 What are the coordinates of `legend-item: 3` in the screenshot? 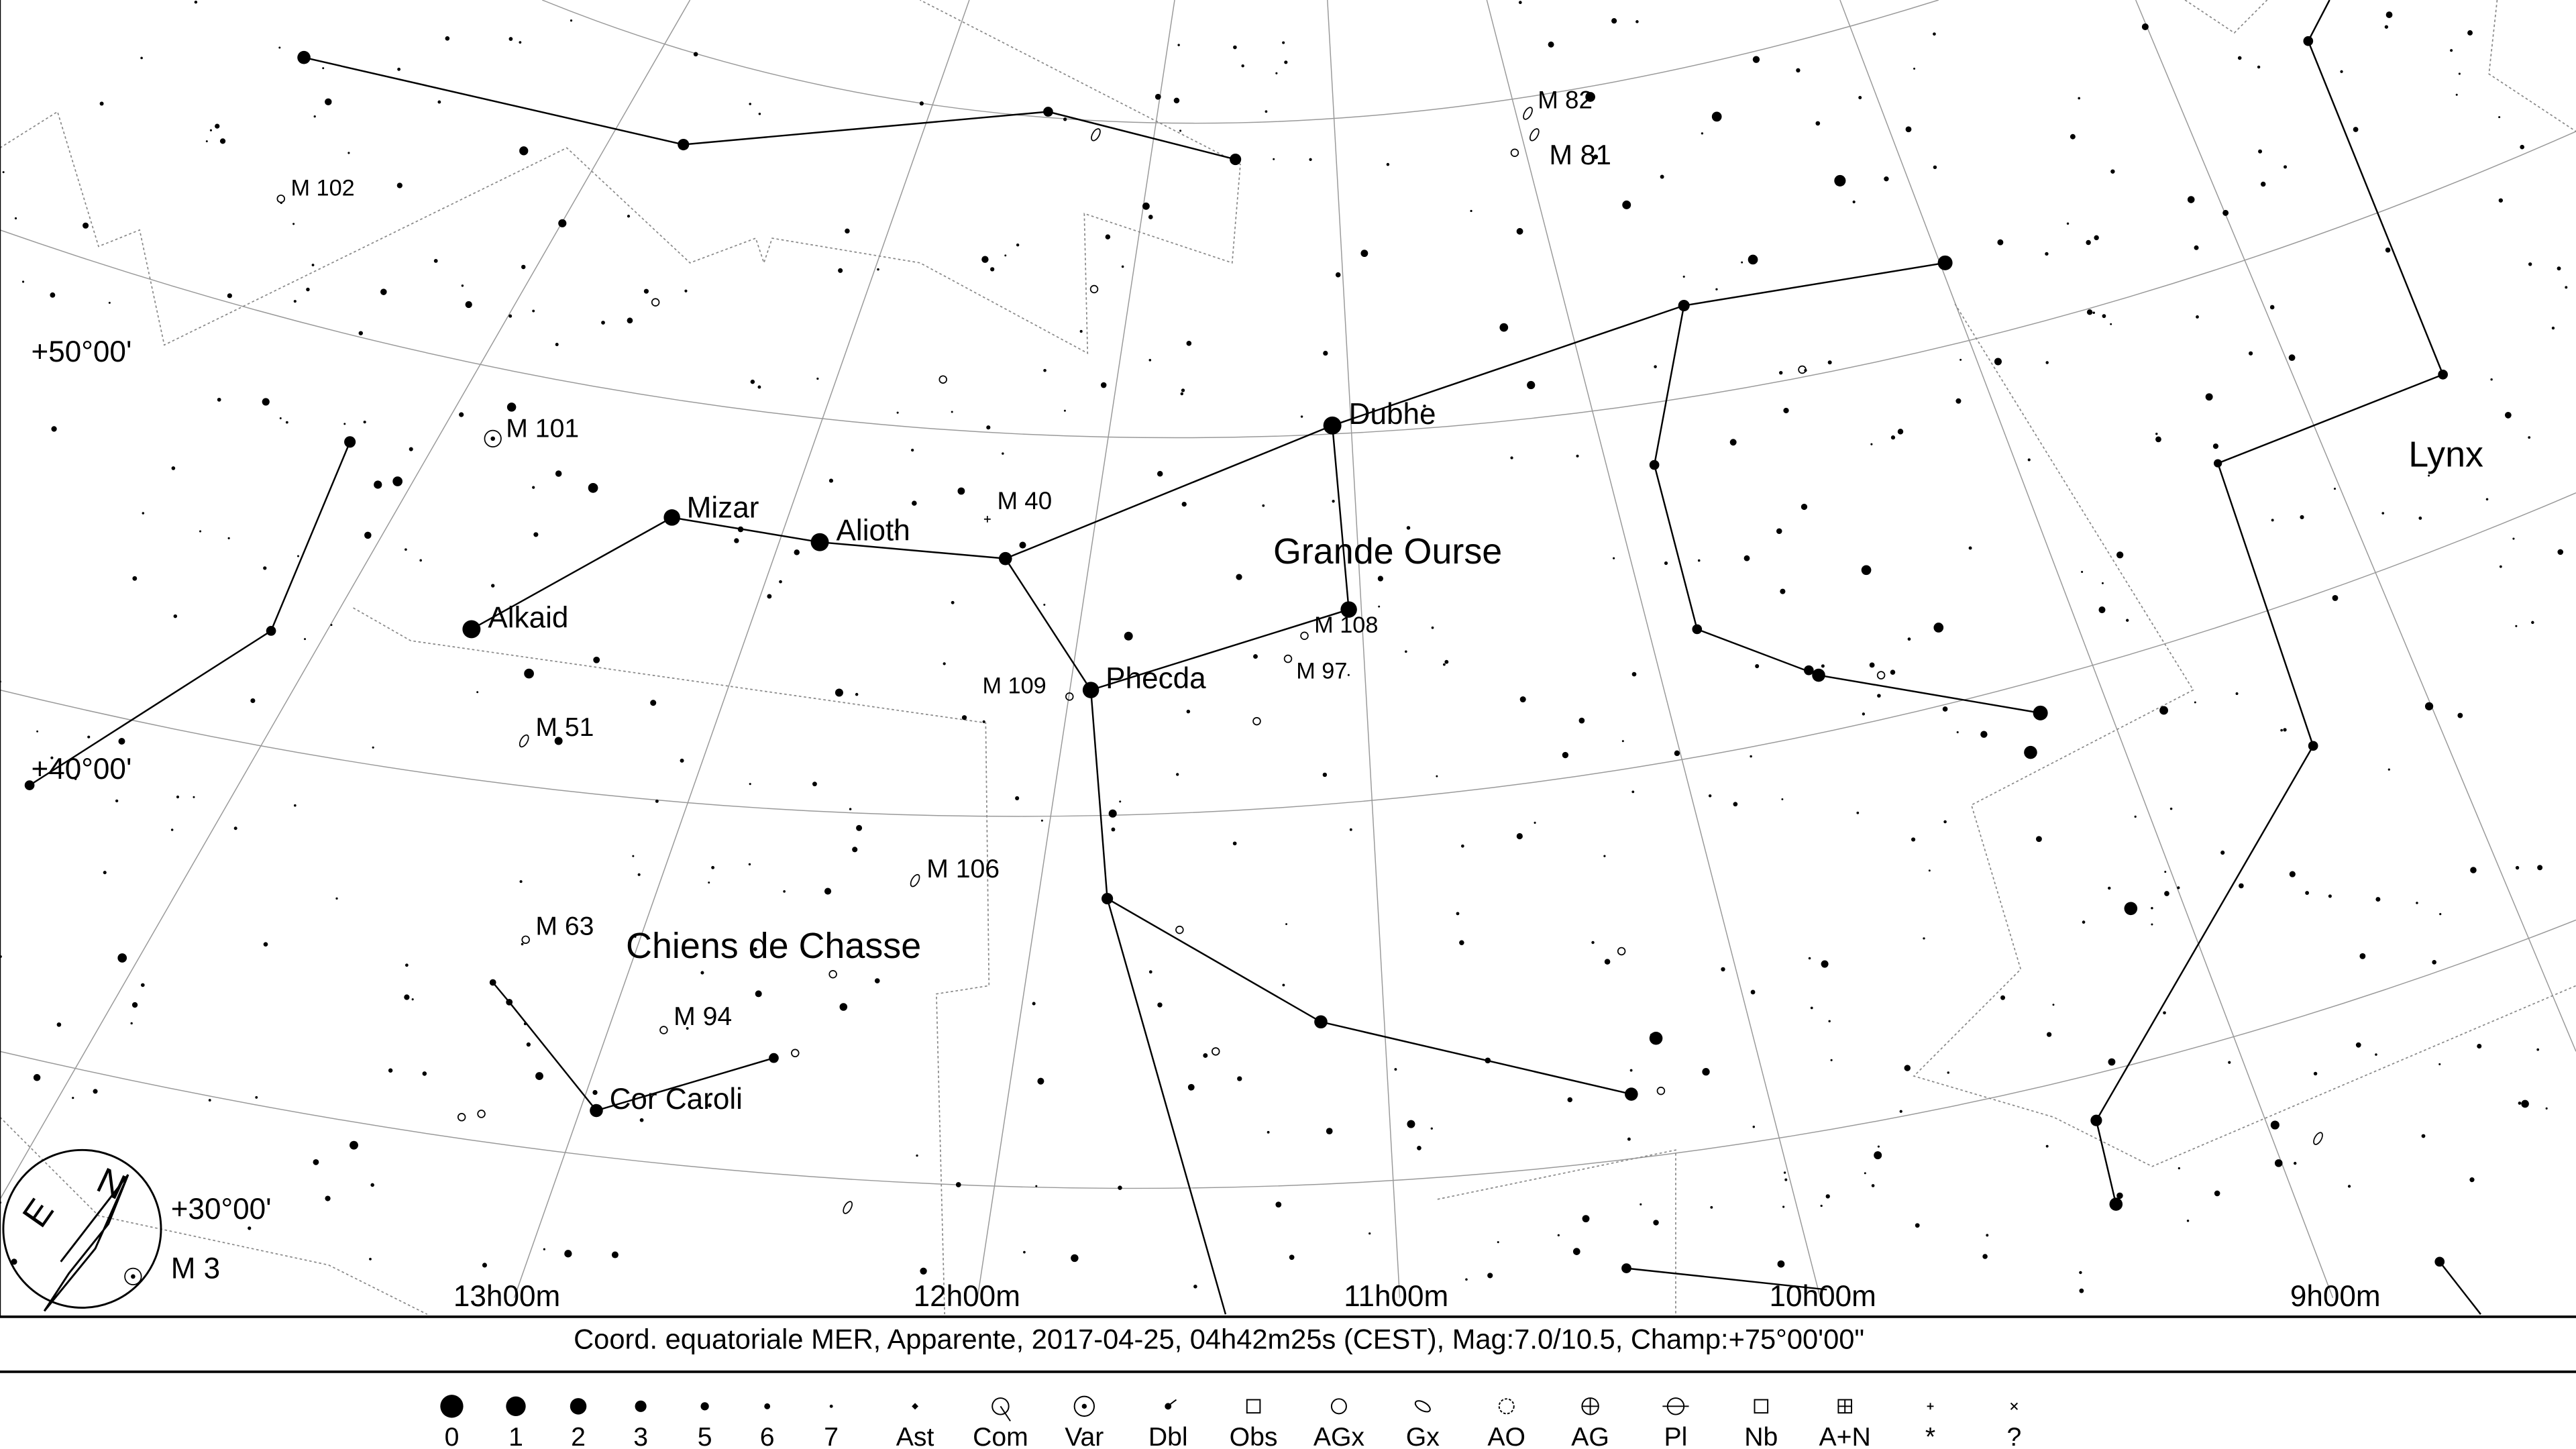 It's located at (640, 1424).